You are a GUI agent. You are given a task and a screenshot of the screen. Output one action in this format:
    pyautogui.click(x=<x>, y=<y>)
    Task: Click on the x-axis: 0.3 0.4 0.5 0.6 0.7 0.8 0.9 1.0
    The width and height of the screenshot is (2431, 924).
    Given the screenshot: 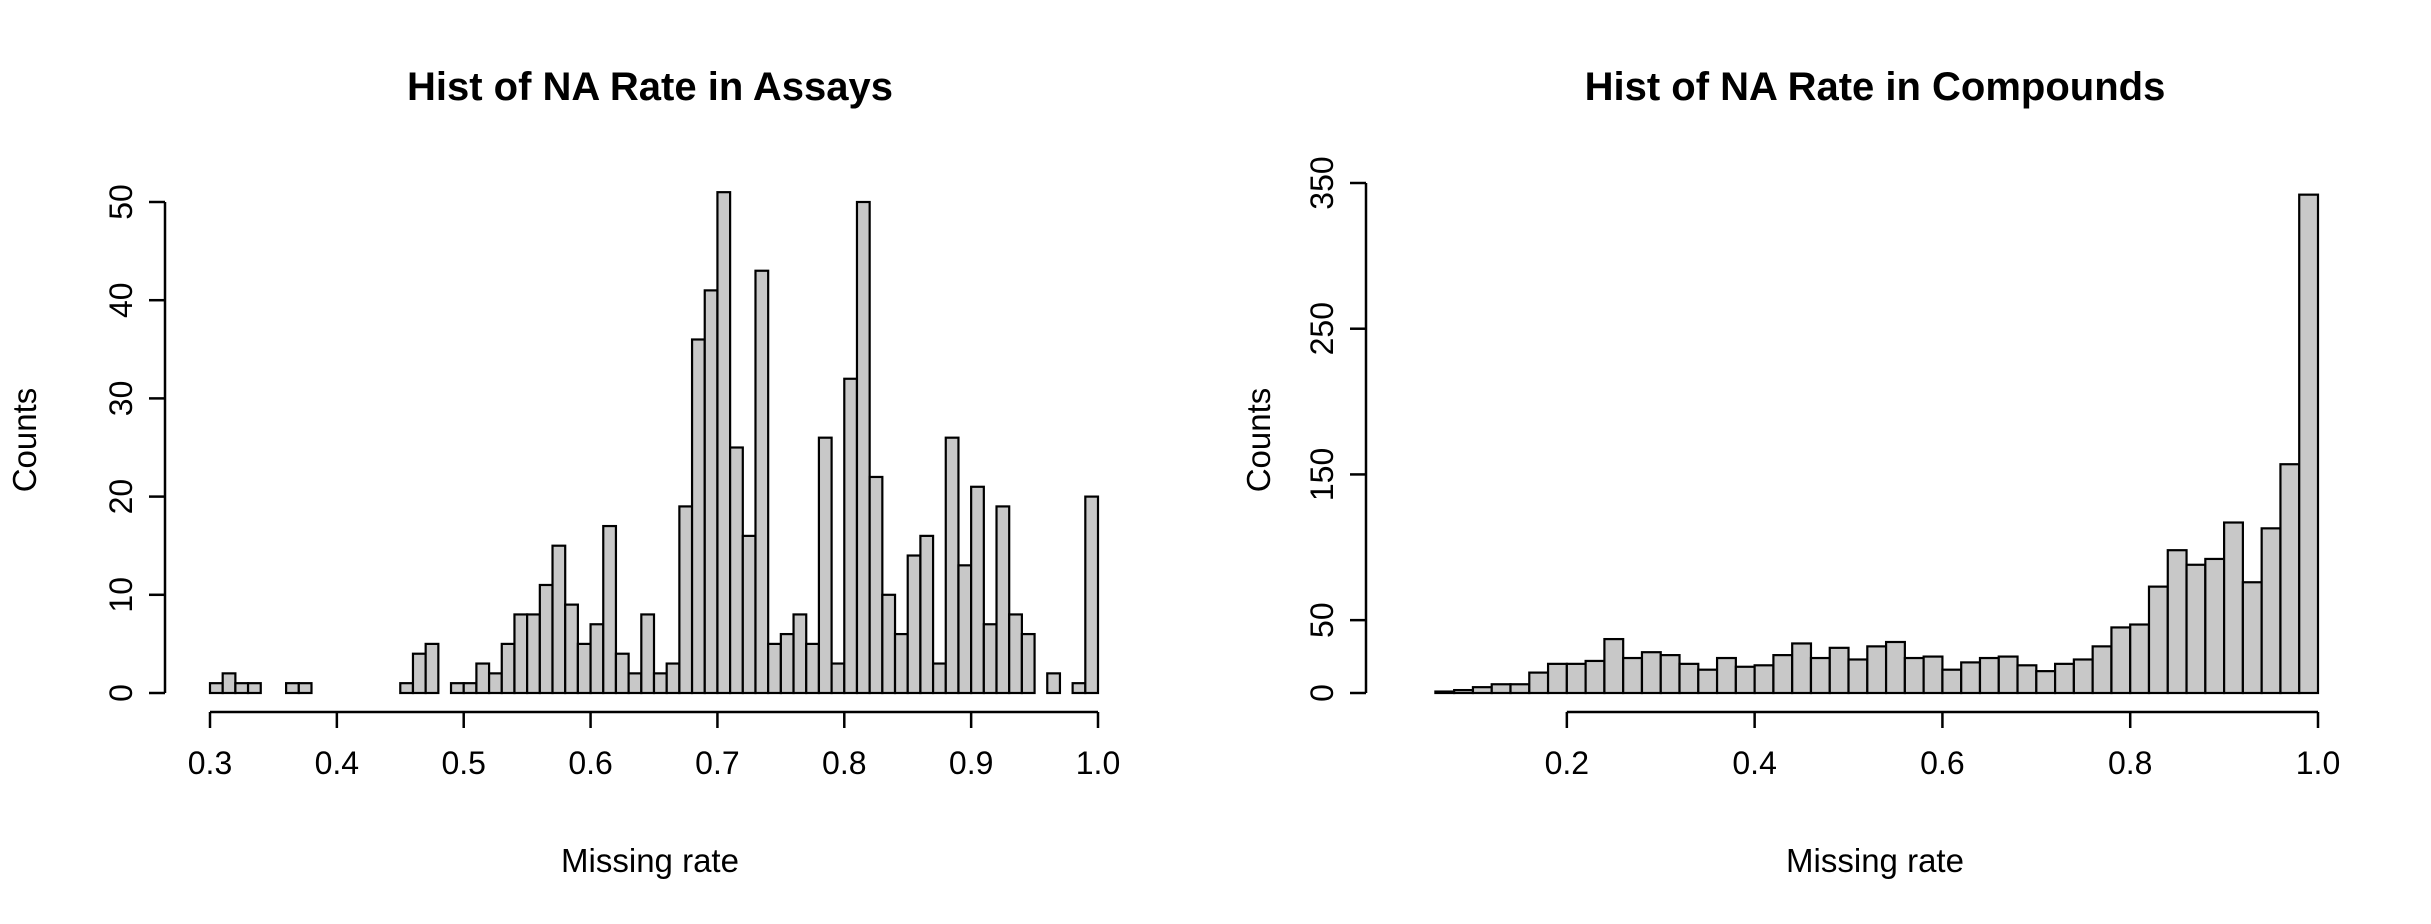 What is the action you would take?
    pyautogui.click(x=654, y=745)
    